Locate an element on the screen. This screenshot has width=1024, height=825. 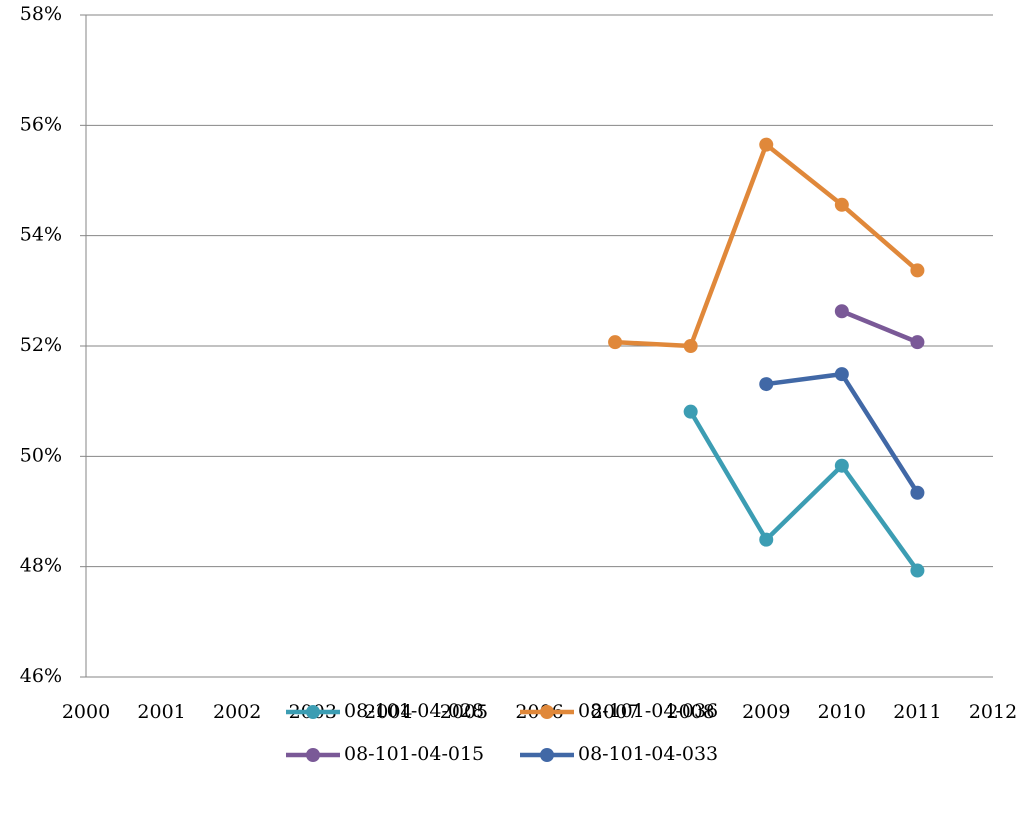
x-tick-label: 2012 is located at coordinates (993, 712).